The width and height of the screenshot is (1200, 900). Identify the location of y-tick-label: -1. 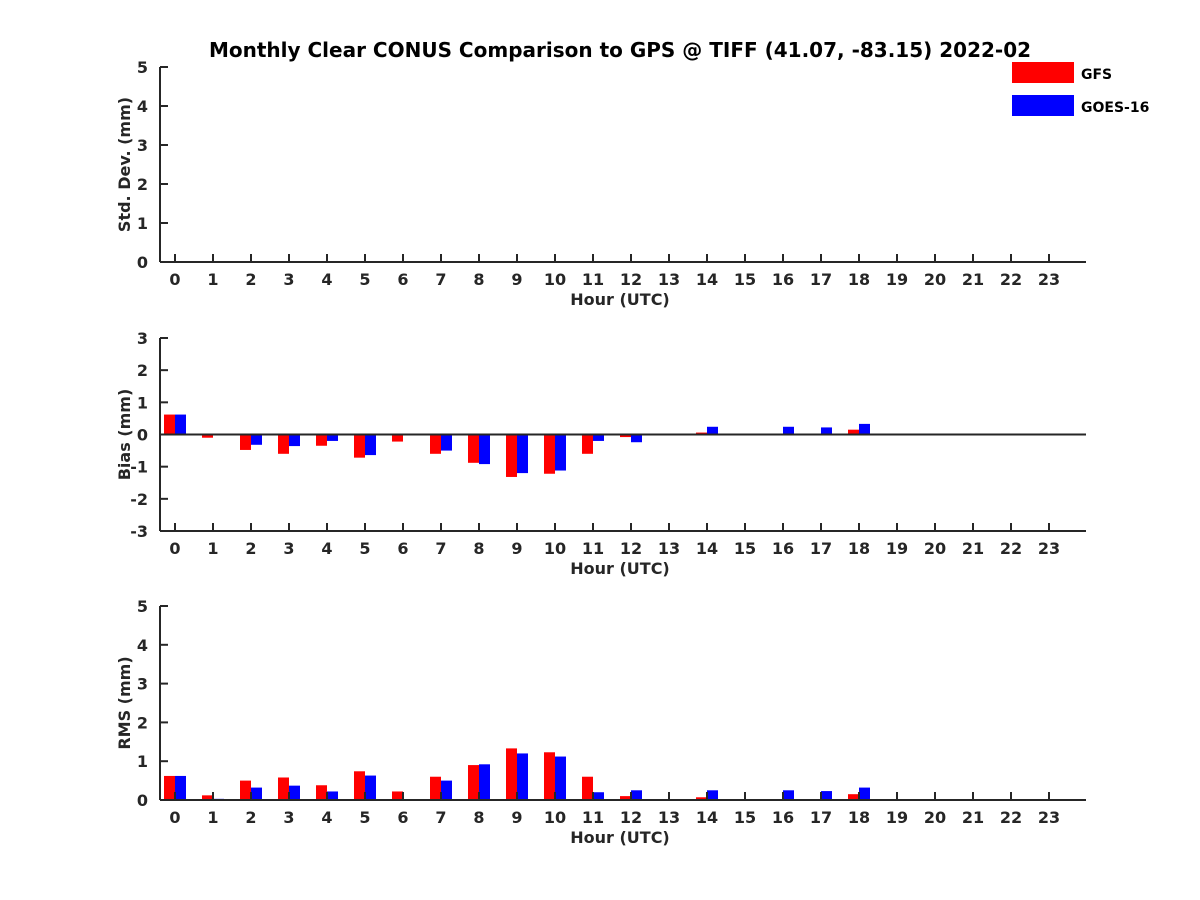
(139, 467).